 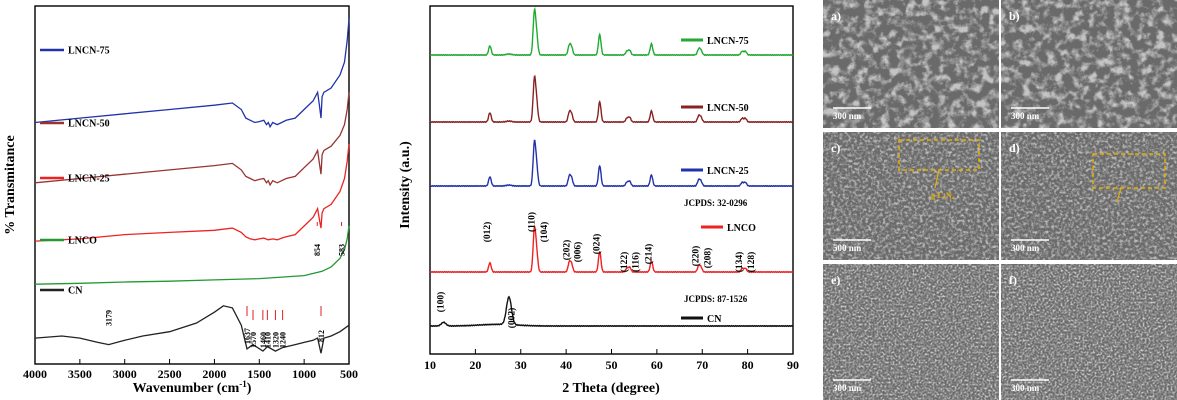 I want to click on sem-panel-label: c), so click(x=835, y=148).